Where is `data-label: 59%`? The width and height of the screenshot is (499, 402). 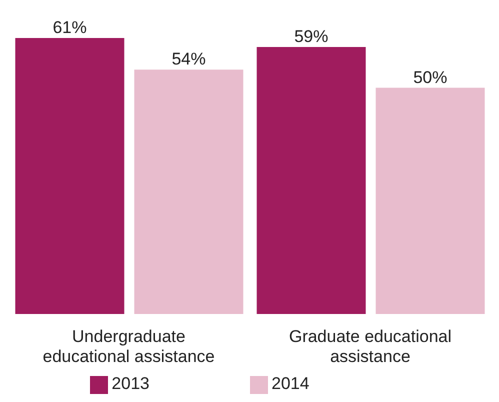 data-label: 59% is located at coordinates (311, 36).